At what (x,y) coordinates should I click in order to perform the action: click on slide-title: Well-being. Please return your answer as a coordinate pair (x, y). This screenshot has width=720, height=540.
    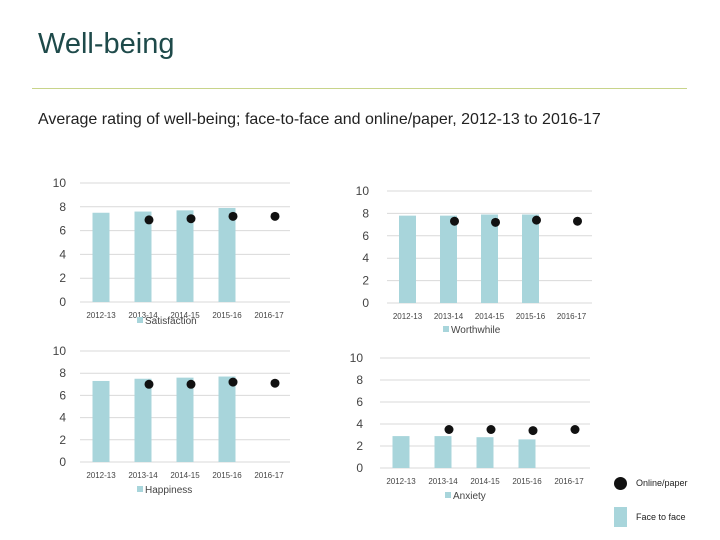
    Looking at the image, I should click on (106, 44).